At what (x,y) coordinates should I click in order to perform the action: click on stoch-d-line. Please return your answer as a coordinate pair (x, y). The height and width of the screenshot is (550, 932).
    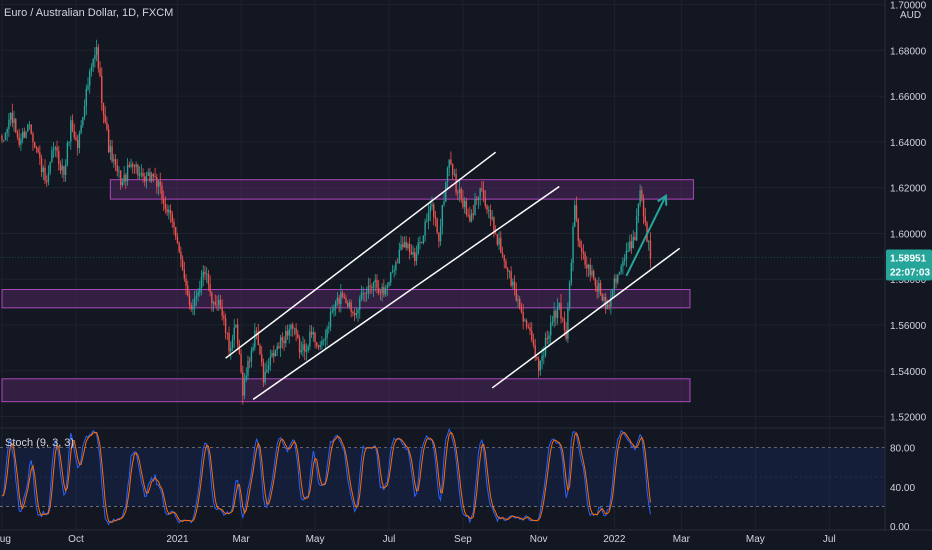
    Looking at the image, I should click on (326, 477).